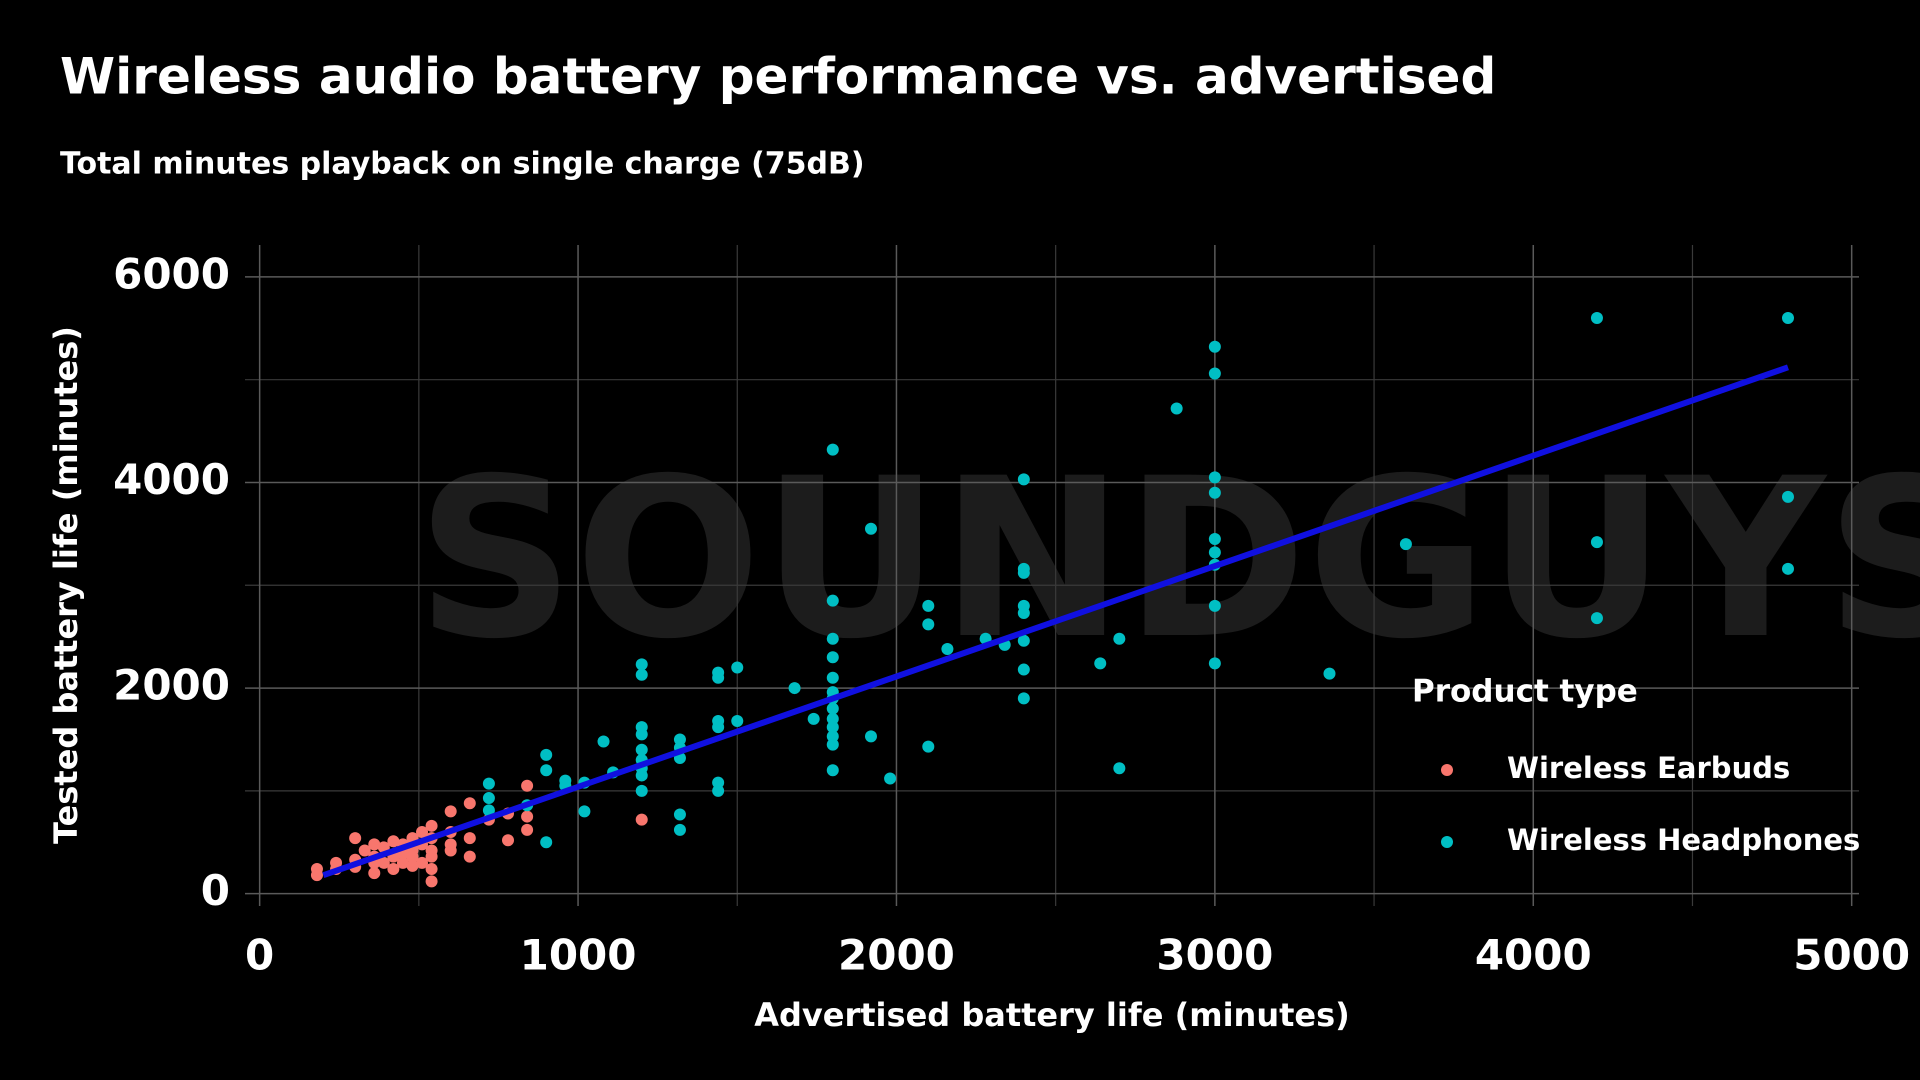 The height and width of the screenshot is (1080, 1920). Describe the element at coordinates (171, 273) in the screenshot. I see `y-tick-label: 6000` at that location.